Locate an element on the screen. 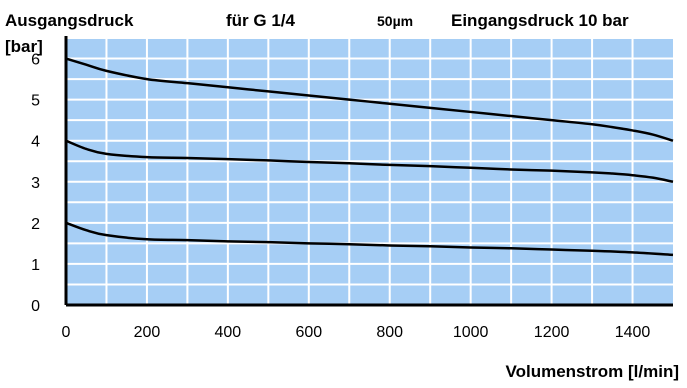 The height and width of the screenshot is (388, 687). y-tick-labels: 0 1 2 3 4 5 6 is located at coordinates (35, 183).